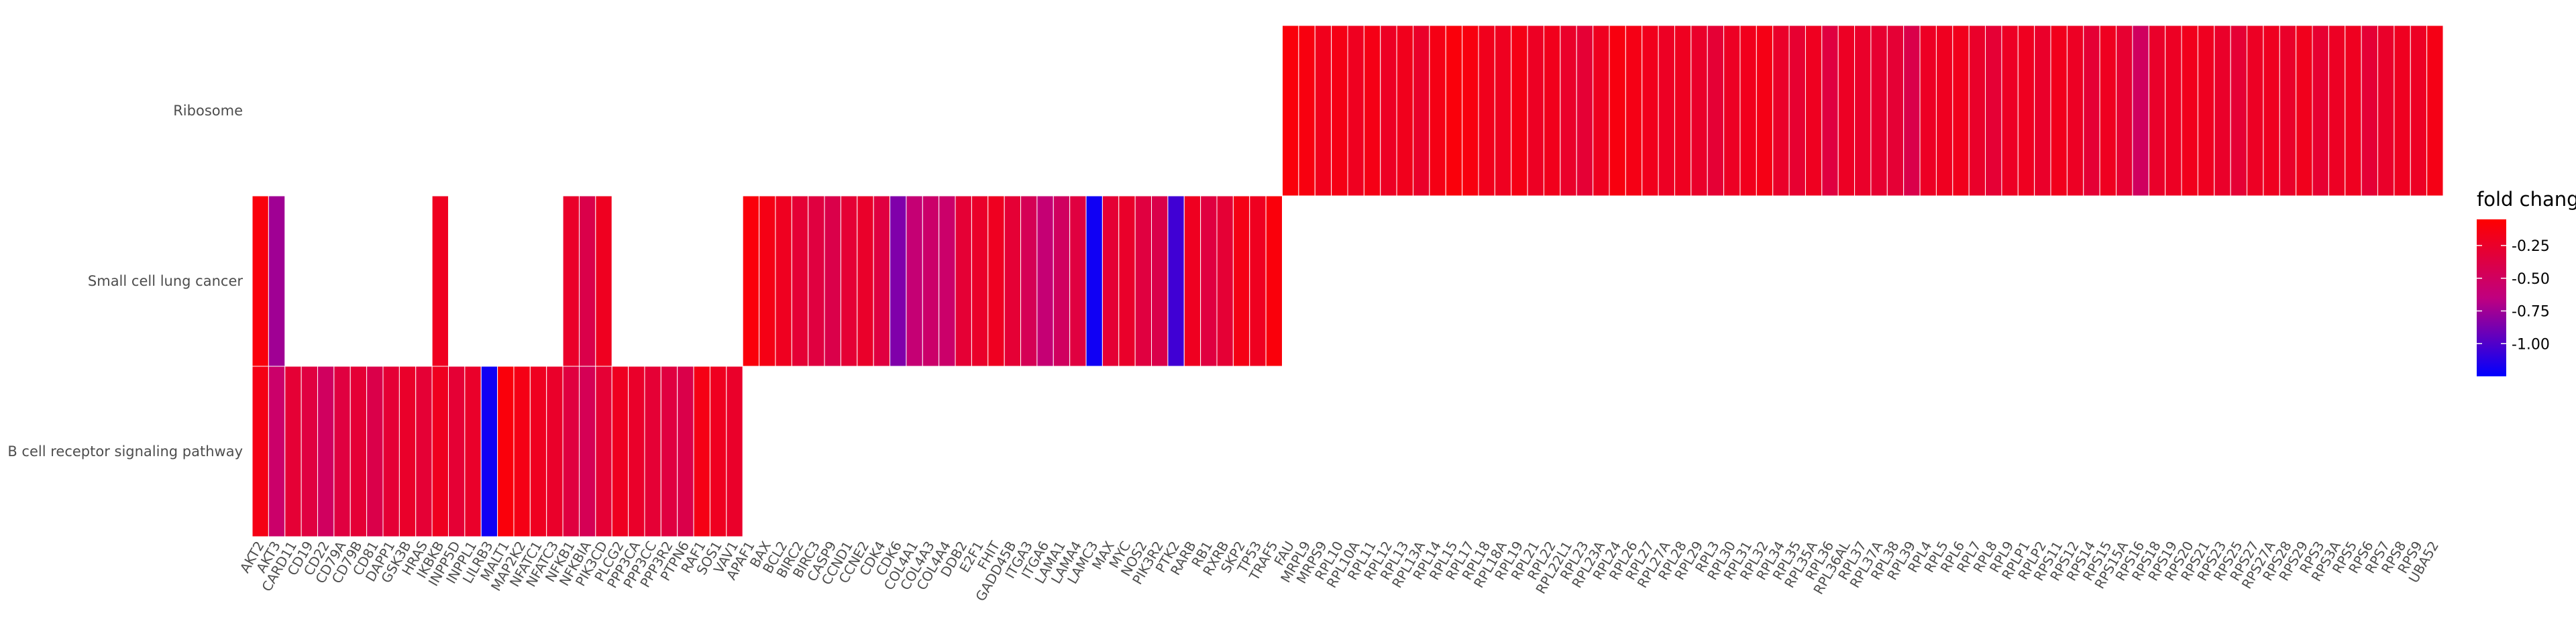 This screenshot has height=644, width=2576. What do you see at coordinates (2526, 199) in the screenshot?
I see `legend-title: fold change` at bounding box center [2526, 199].